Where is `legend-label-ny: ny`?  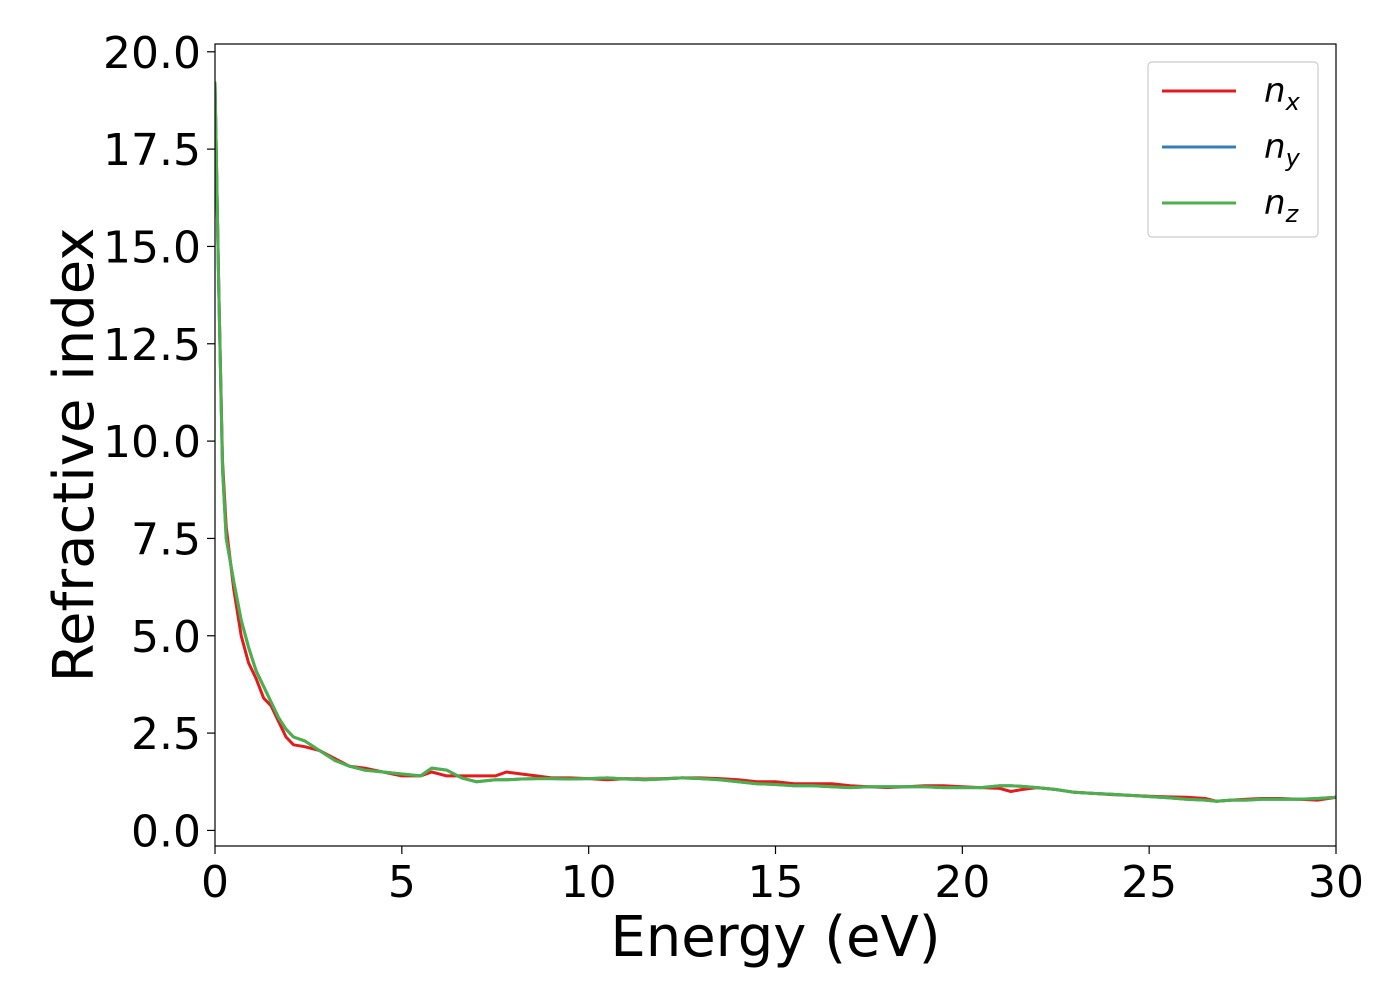
legend-label-ny: ny is located at coordinates (1282, 149).